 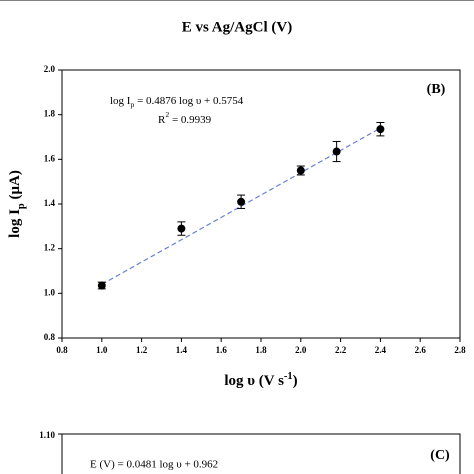 I want to click on equation-part: log I, so click(x=120, y=101).